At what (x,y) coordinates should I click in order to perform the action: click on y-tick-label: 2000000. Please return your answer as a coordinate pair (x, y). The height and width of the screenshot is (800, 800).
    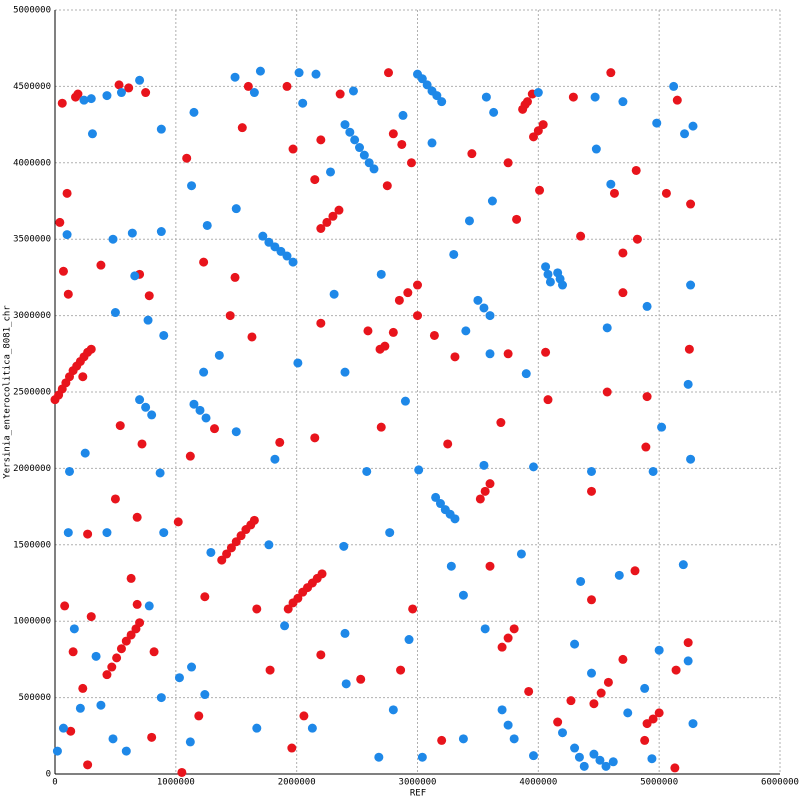
    Looking at the image, I should click on (32, 469).